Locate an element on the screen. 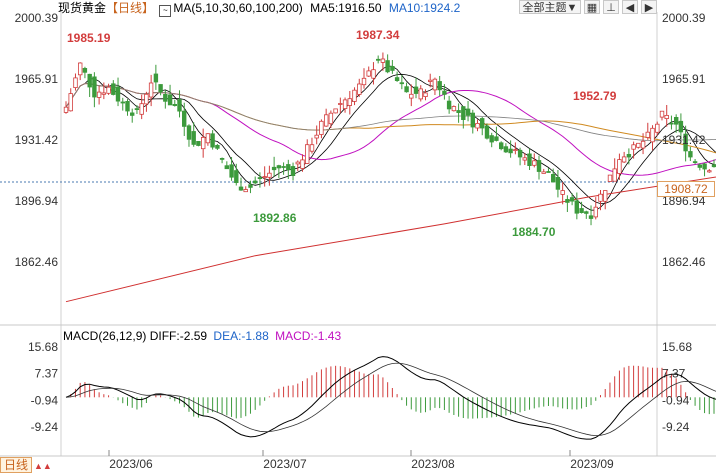 This screenshot has height=474, width=716. y-tick-left: 1931.42 is located at coordinates (37, 140).